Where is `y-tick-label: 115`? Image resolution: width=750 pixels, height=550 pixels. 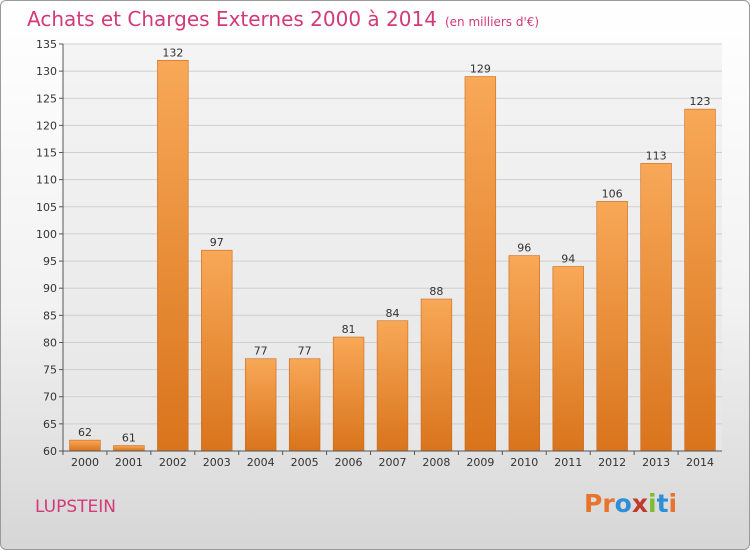
y-tick-label: 115 is located at coordinates (46, 153).